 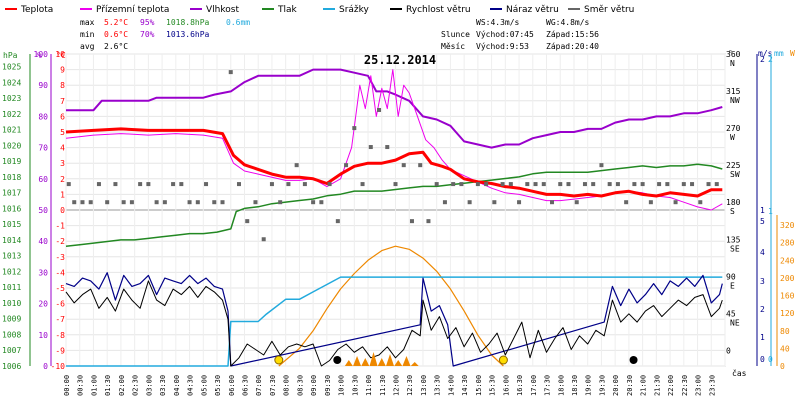 I want to click on sun-rise: Východ:07:45, so click(x=505, y=34).